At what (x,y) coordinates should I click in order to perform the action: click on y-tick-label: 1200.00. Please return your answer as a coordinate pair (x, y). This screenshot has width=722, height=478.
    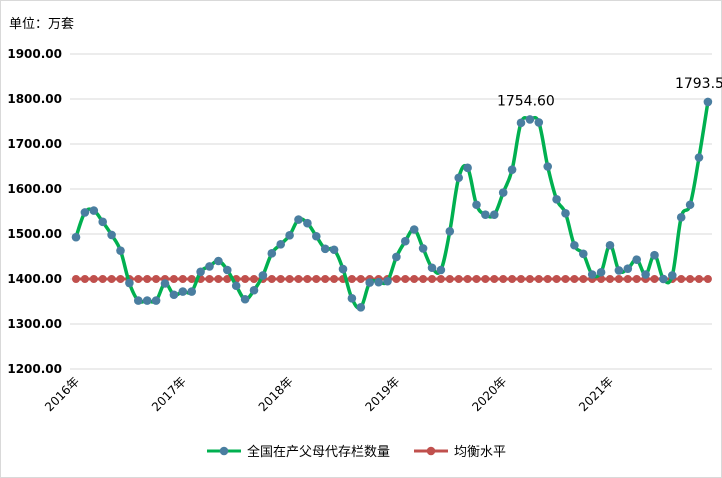
    Looking at the image, I should click on (34, 369).